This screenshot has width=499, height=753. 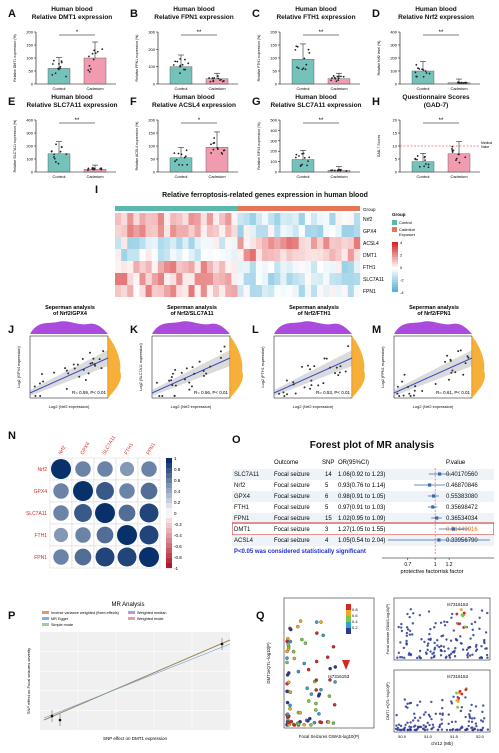 I want to click on colorbar-tick: -0.6, so click(x=178, y=546).